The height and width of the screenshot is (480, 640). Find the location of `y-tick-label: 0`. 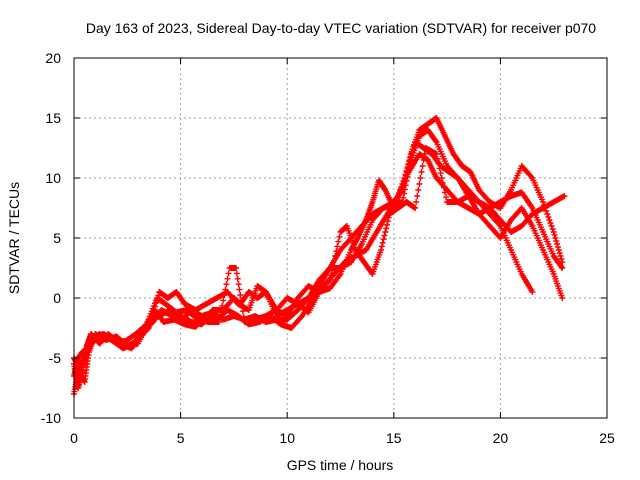

y-tick-label: 0 is located at coordinates (57, 298).